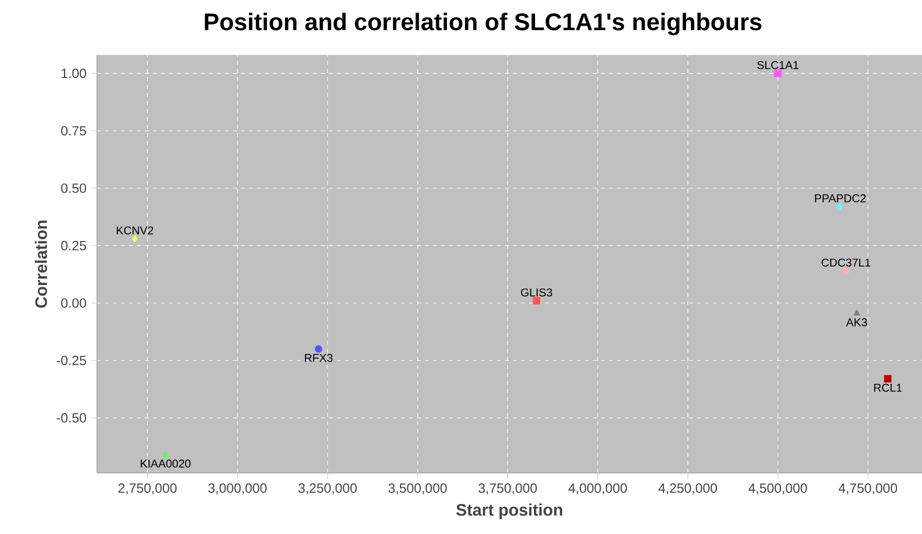 This screenshot has width=922, height=534. Describe the element at coordinates (327, 488) in the screenshot. I see `x-tick-label: 3,250,000` at that location.